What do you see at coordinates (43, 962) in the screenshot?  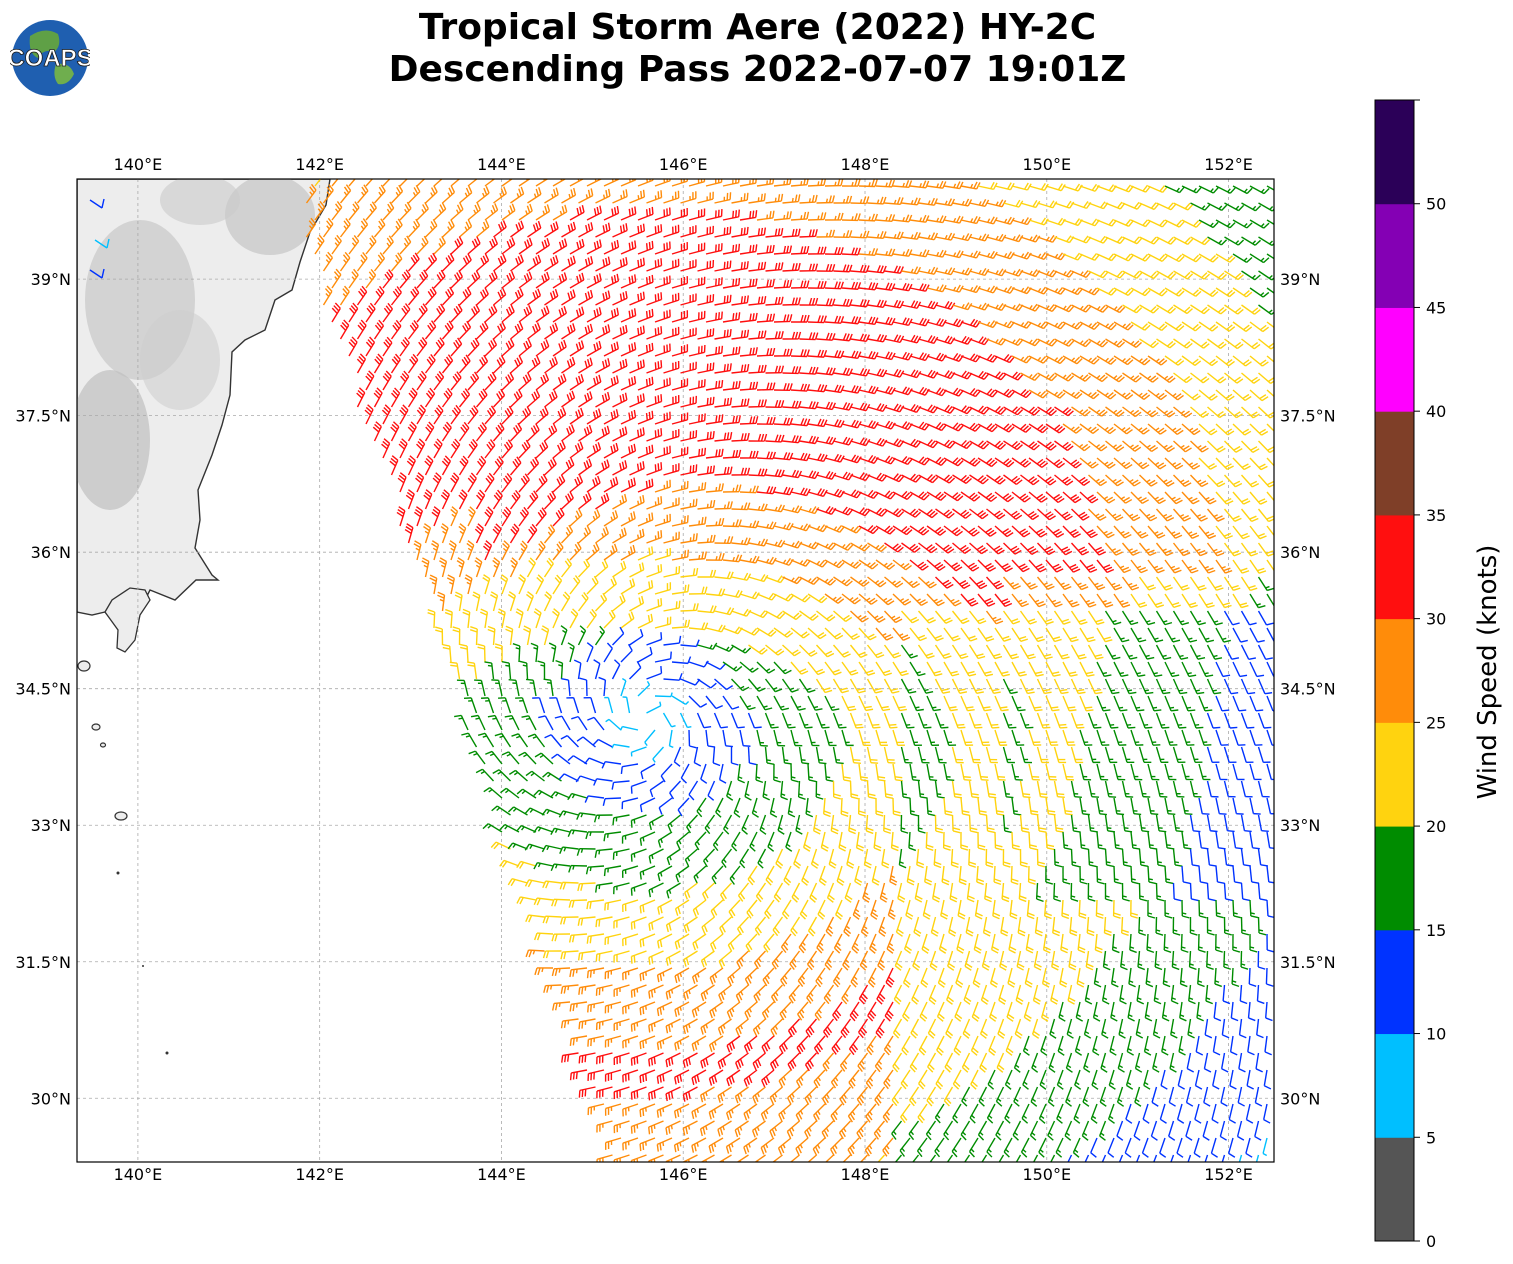 I see `lat-tick-label: 31.5°N` at bounding box center [43, 962].